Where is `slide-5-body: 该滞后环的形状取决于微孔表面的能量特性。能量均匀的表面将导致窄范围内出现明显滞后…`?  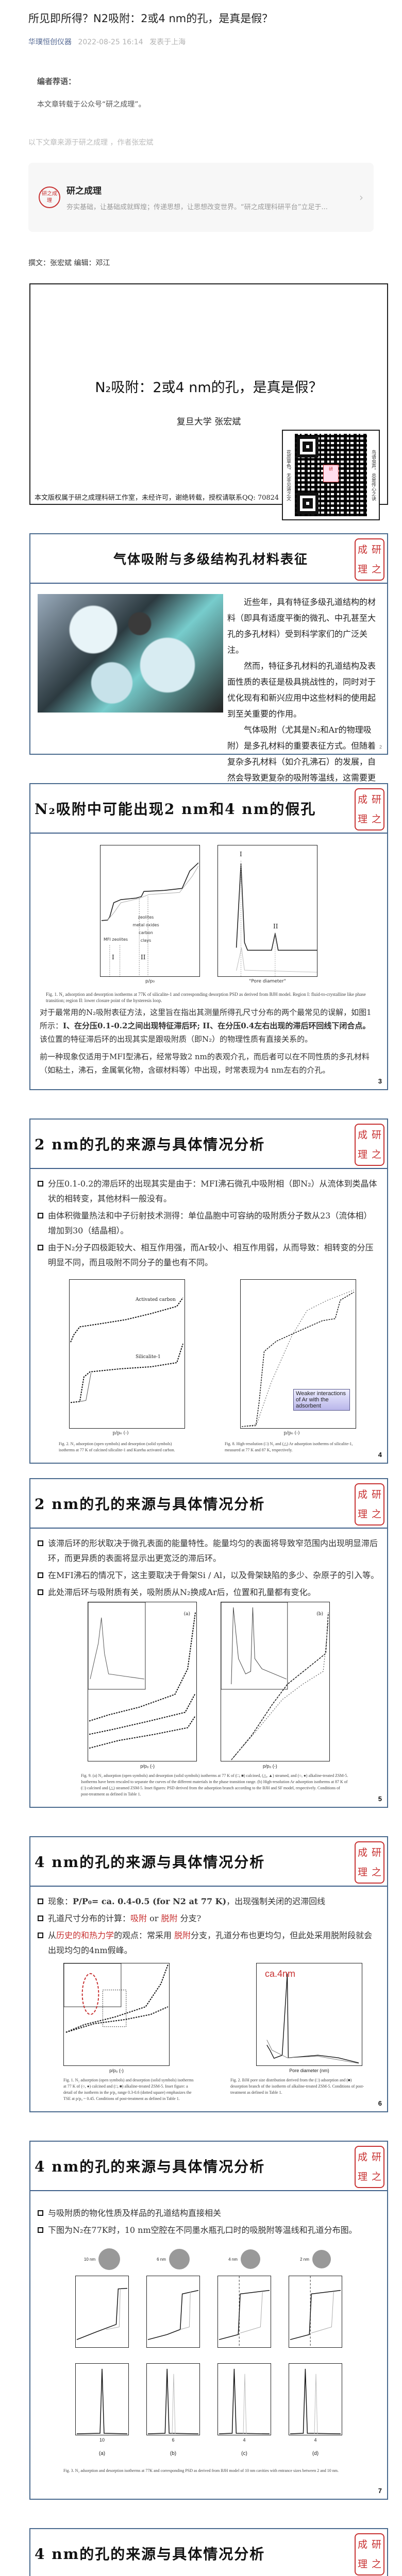
slide-5-body: 该滞后环的形状取决于微孔表面的能量特性。能量均匀的表面将导致窄范围内出现明显滞后… is located at coordinates (208, 1668).